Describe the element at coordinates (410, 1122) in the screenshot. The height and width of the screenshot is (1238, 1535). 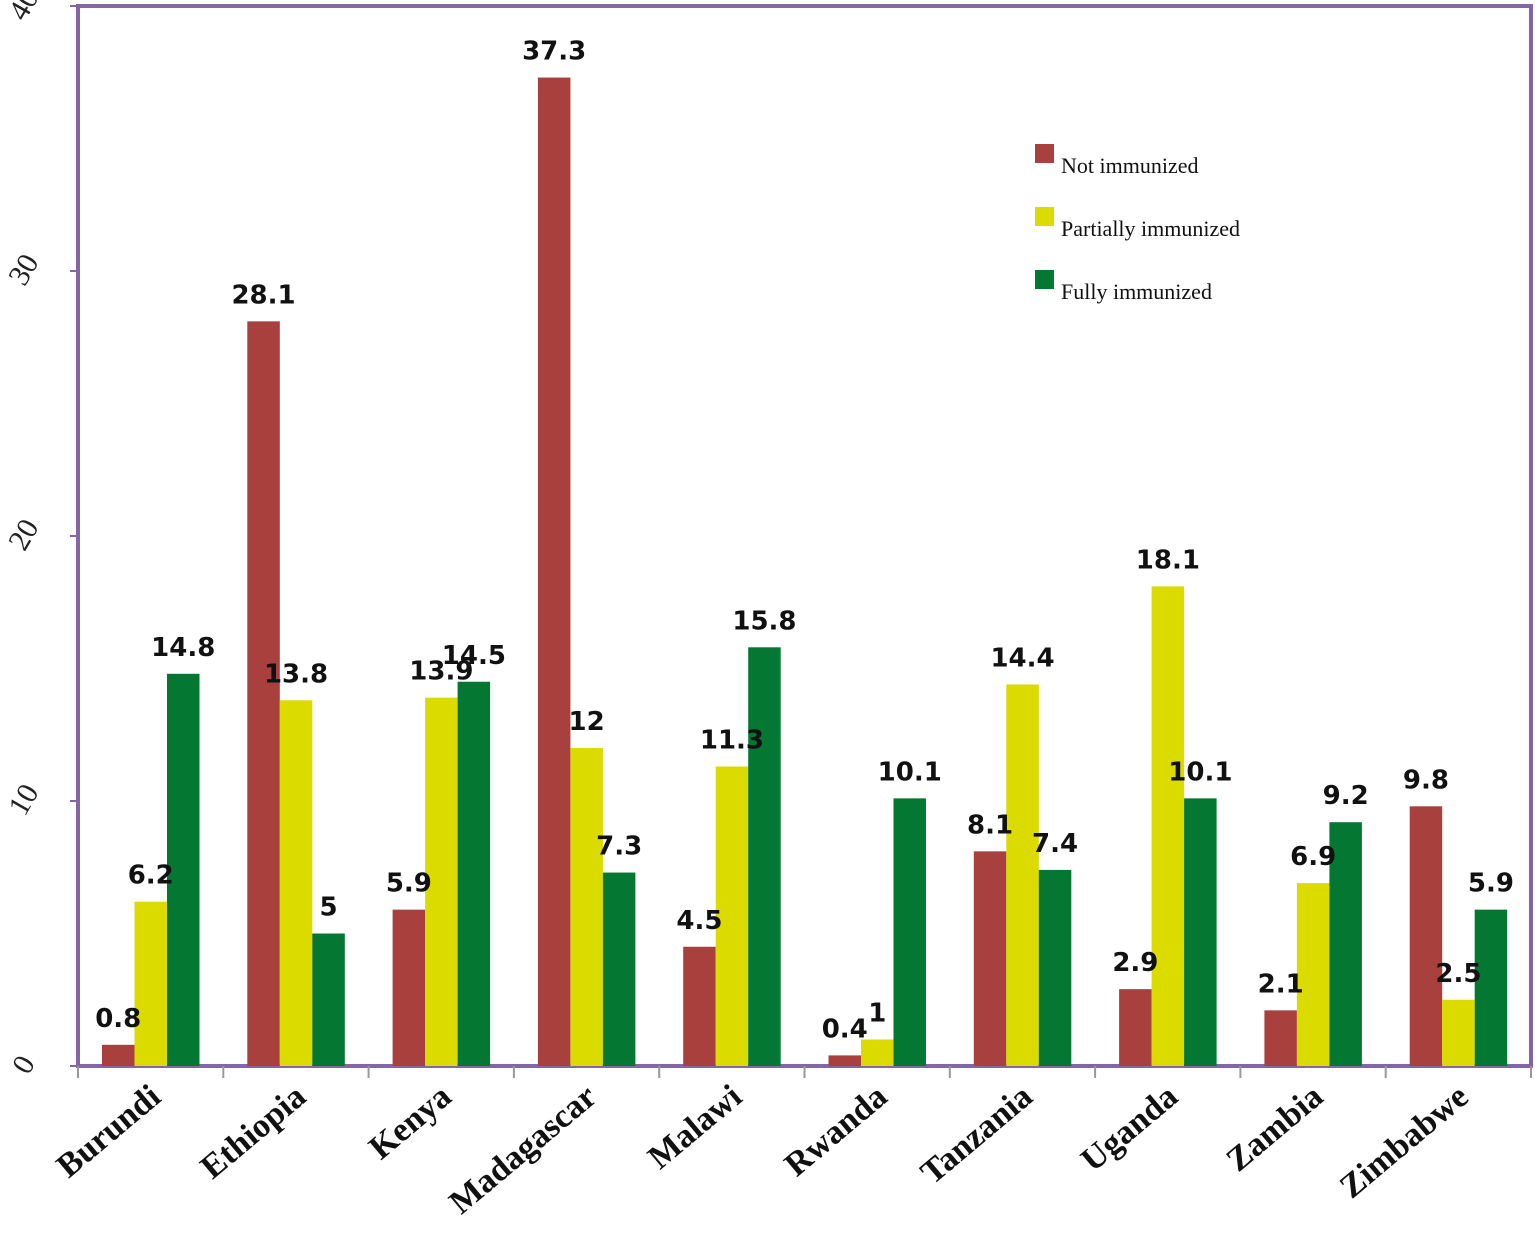
I see `x-tick-label: Kenya` at that location.